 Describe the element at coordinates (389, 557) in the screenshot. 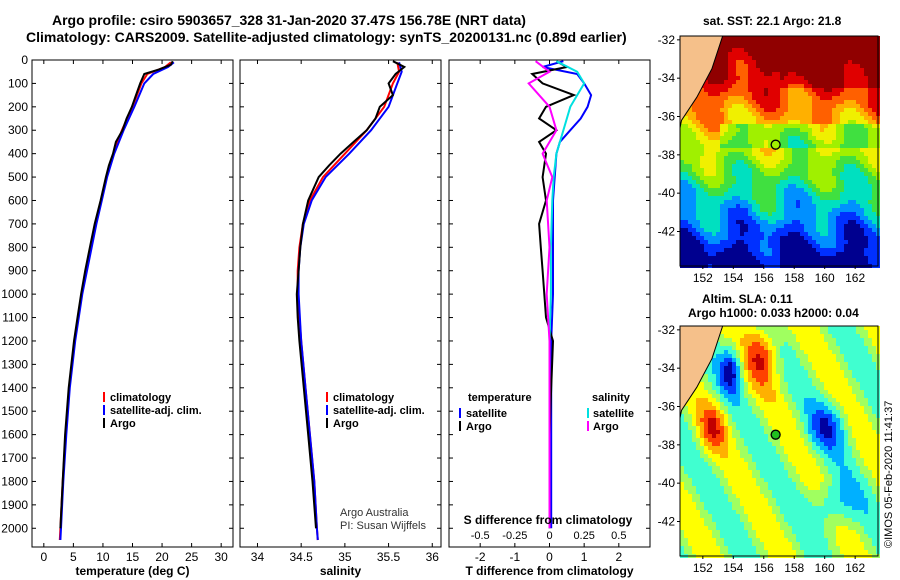

I see `salinity-profile-xtick-label: 35.5` at that location.